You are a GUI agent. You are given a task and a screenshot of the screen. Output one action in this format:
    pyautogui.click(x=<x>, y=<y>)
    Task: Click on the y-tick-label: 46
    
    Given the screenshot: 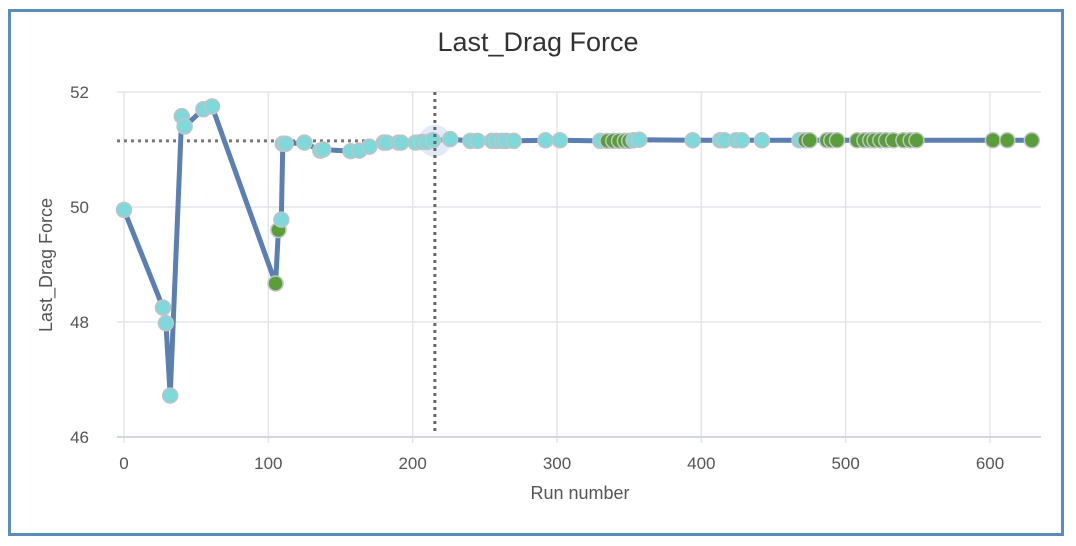 What is the action you would take?
    pyautogui.click(x=79, y=437)
    